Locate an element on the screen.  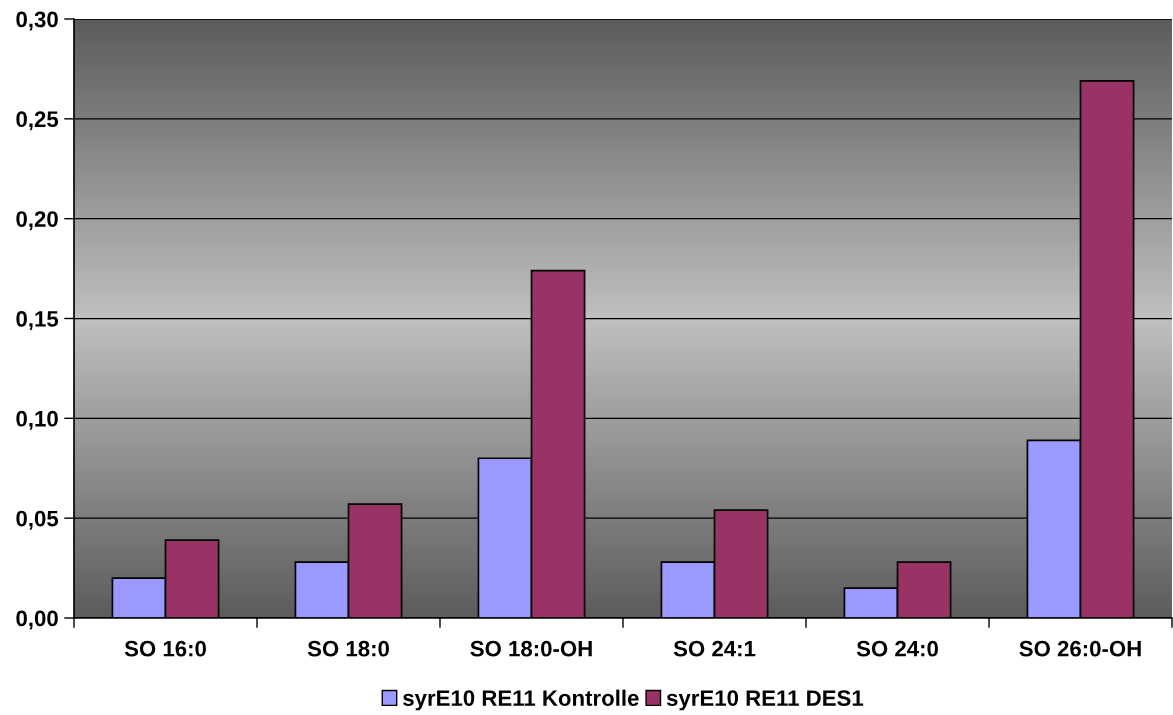
y-tick-label: 0,20 is located at coordinates (37, 221).